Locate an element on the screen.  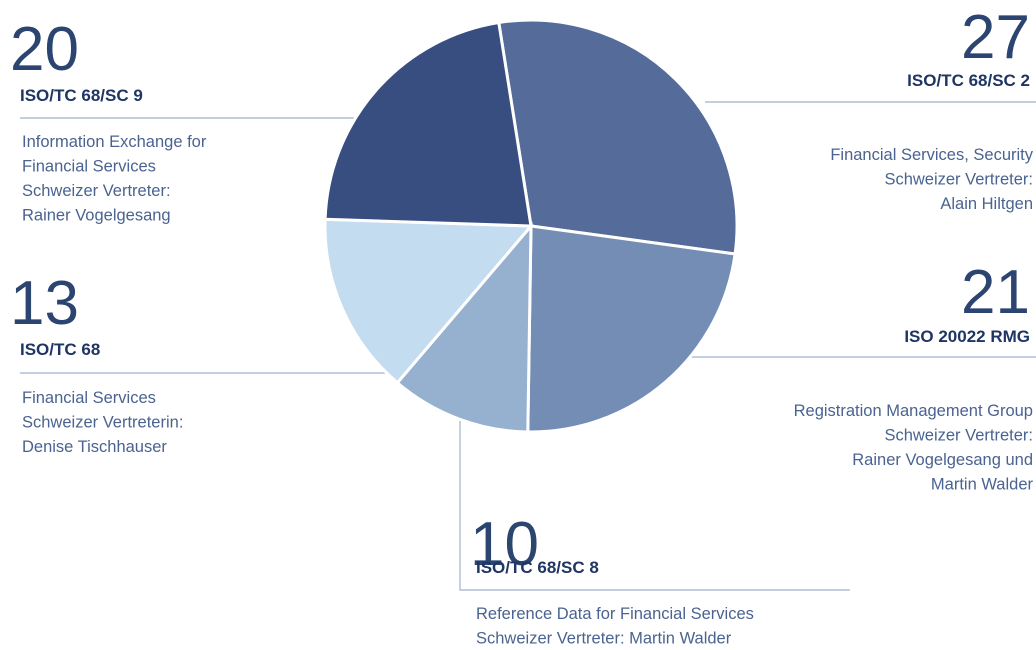
category-label: ISO/TC 68/SC 8 is located at coordinates (537, 567).